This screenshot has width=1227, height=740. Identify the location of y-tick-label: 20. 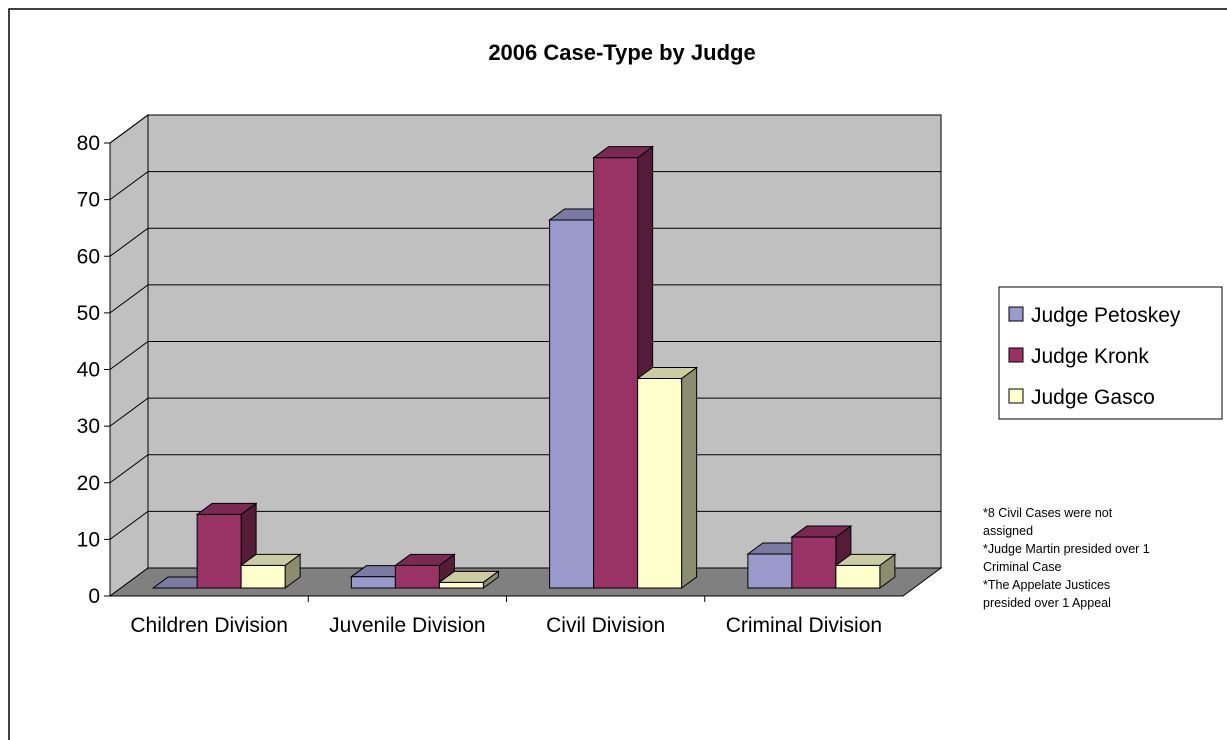
(88, 483).